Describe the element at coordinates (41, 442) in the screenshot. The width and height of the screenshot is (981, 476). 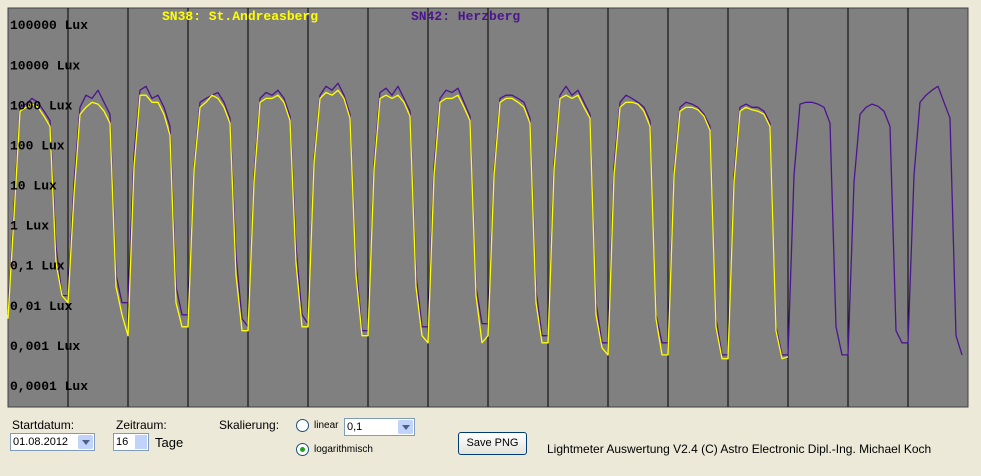
I see `startdatum-value: 01.08.2012` at that location.